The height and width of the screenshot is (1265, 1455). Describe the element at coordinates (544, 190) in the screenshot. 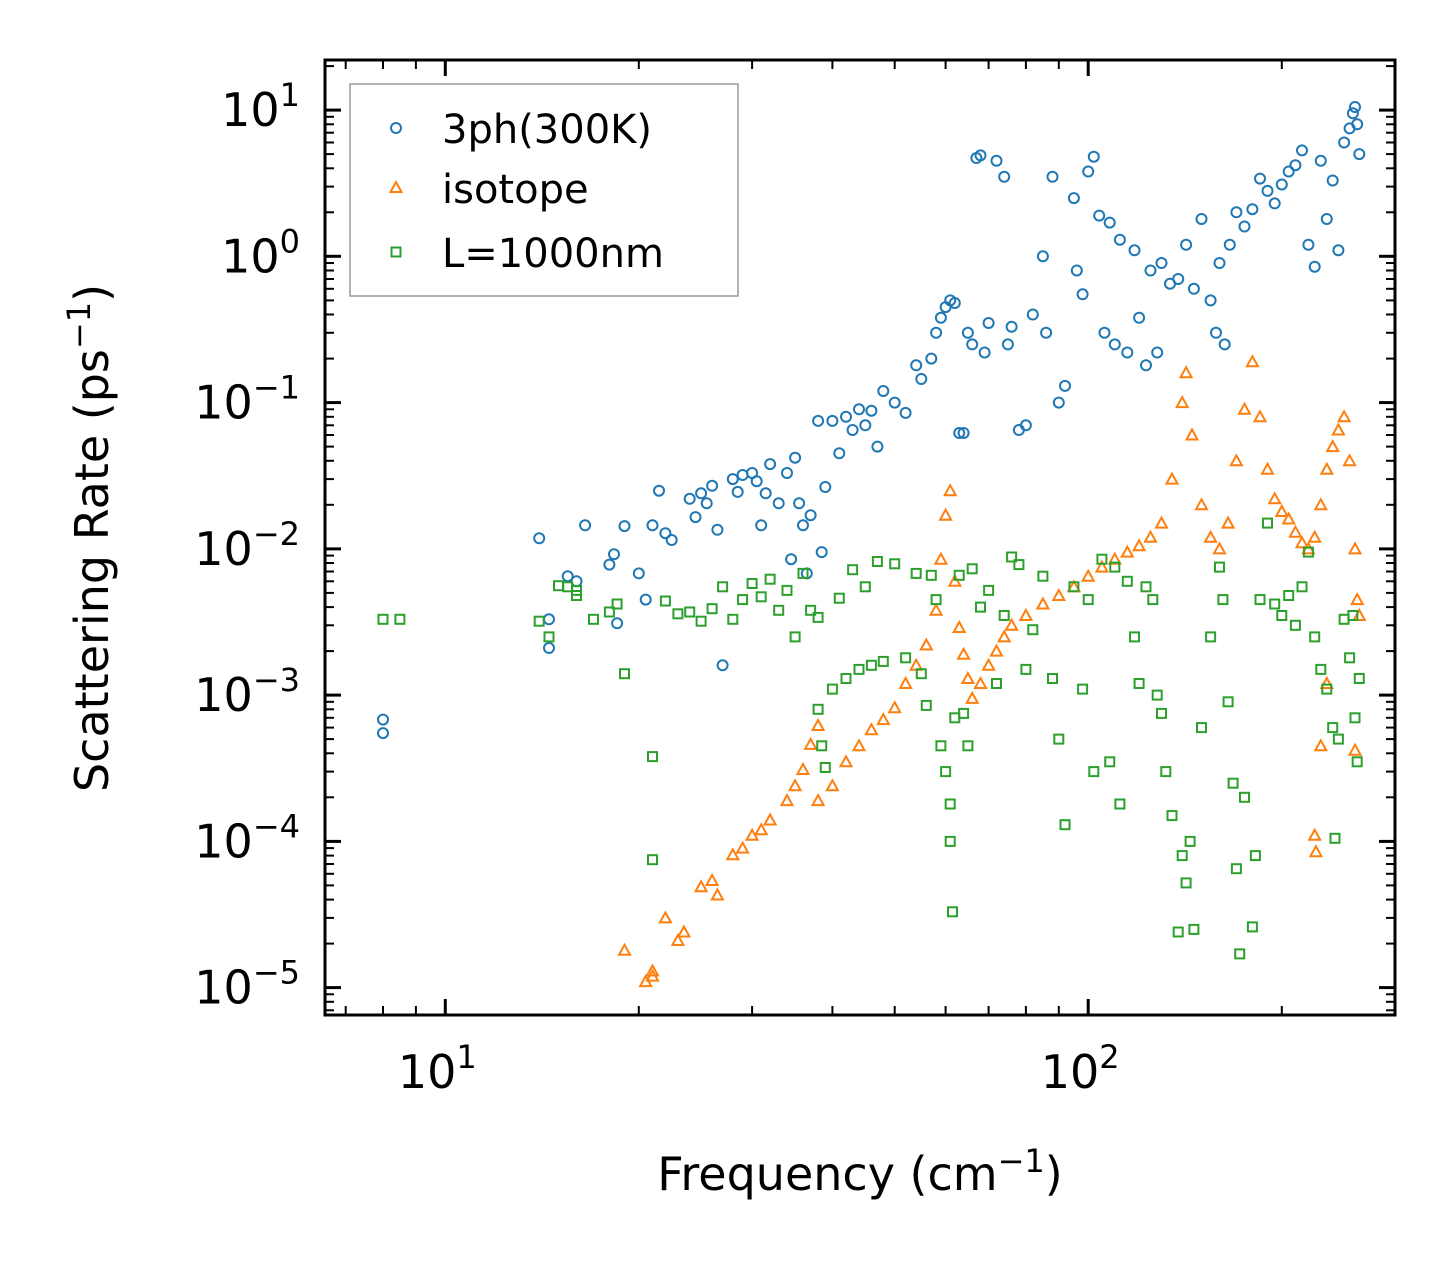

I see `legend-frame` at that location.